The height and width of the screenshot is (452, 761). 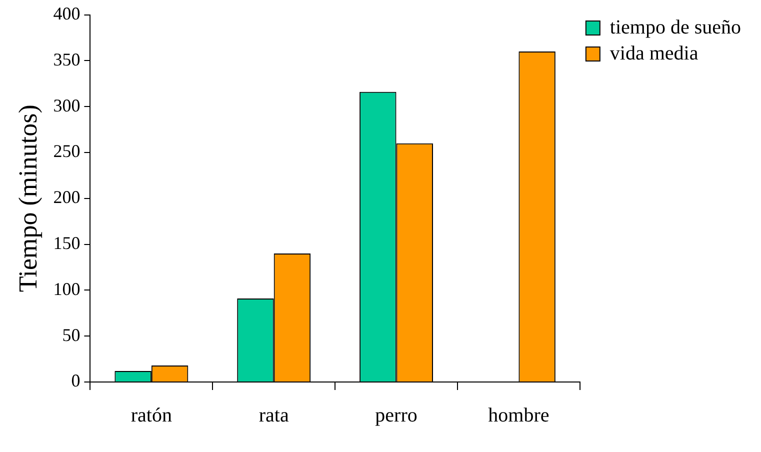 I want to click on y-tick-label: 300, so click(x=66, y=105).